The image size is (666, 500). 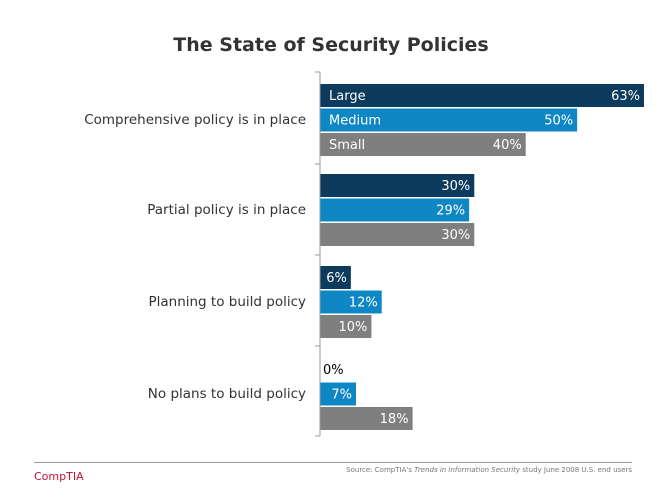 I want to click on category-label: No plans to build policy, so click(x=227, y=394).